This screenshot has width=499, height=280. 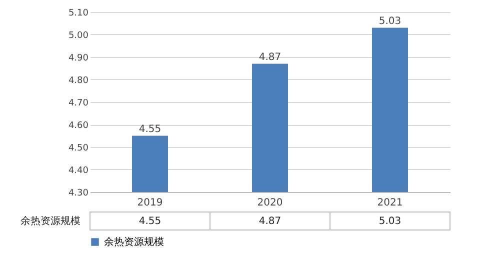 What do you see at coordinates (78, 13) in the screenshot?
I see `y-tick-label: 5.10` at bounding box center [78, 13].